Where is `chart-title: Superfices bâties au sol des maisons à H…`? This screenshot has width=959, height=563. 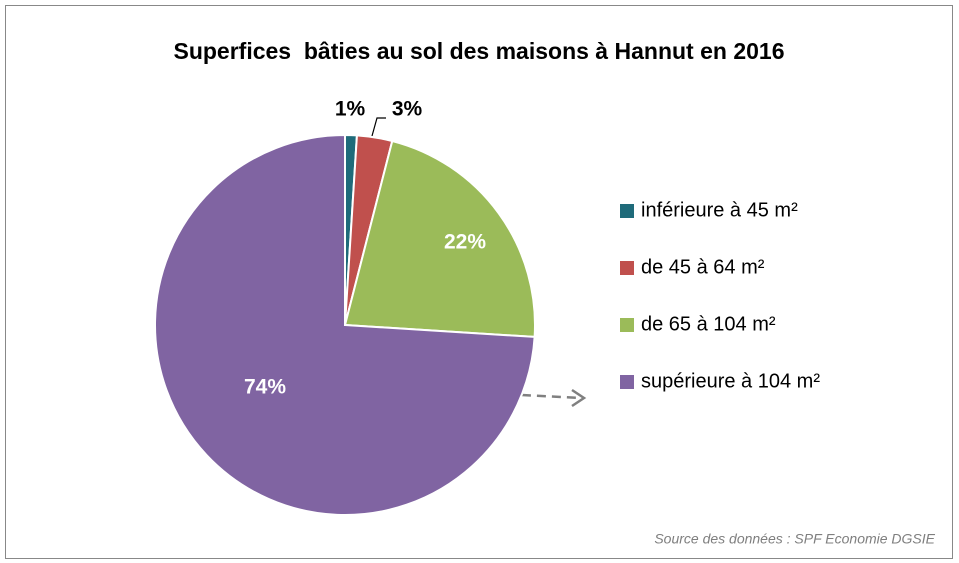 chart-title: Superfices bâties au sol des maisons à H… is located at coordinates (478, 51).